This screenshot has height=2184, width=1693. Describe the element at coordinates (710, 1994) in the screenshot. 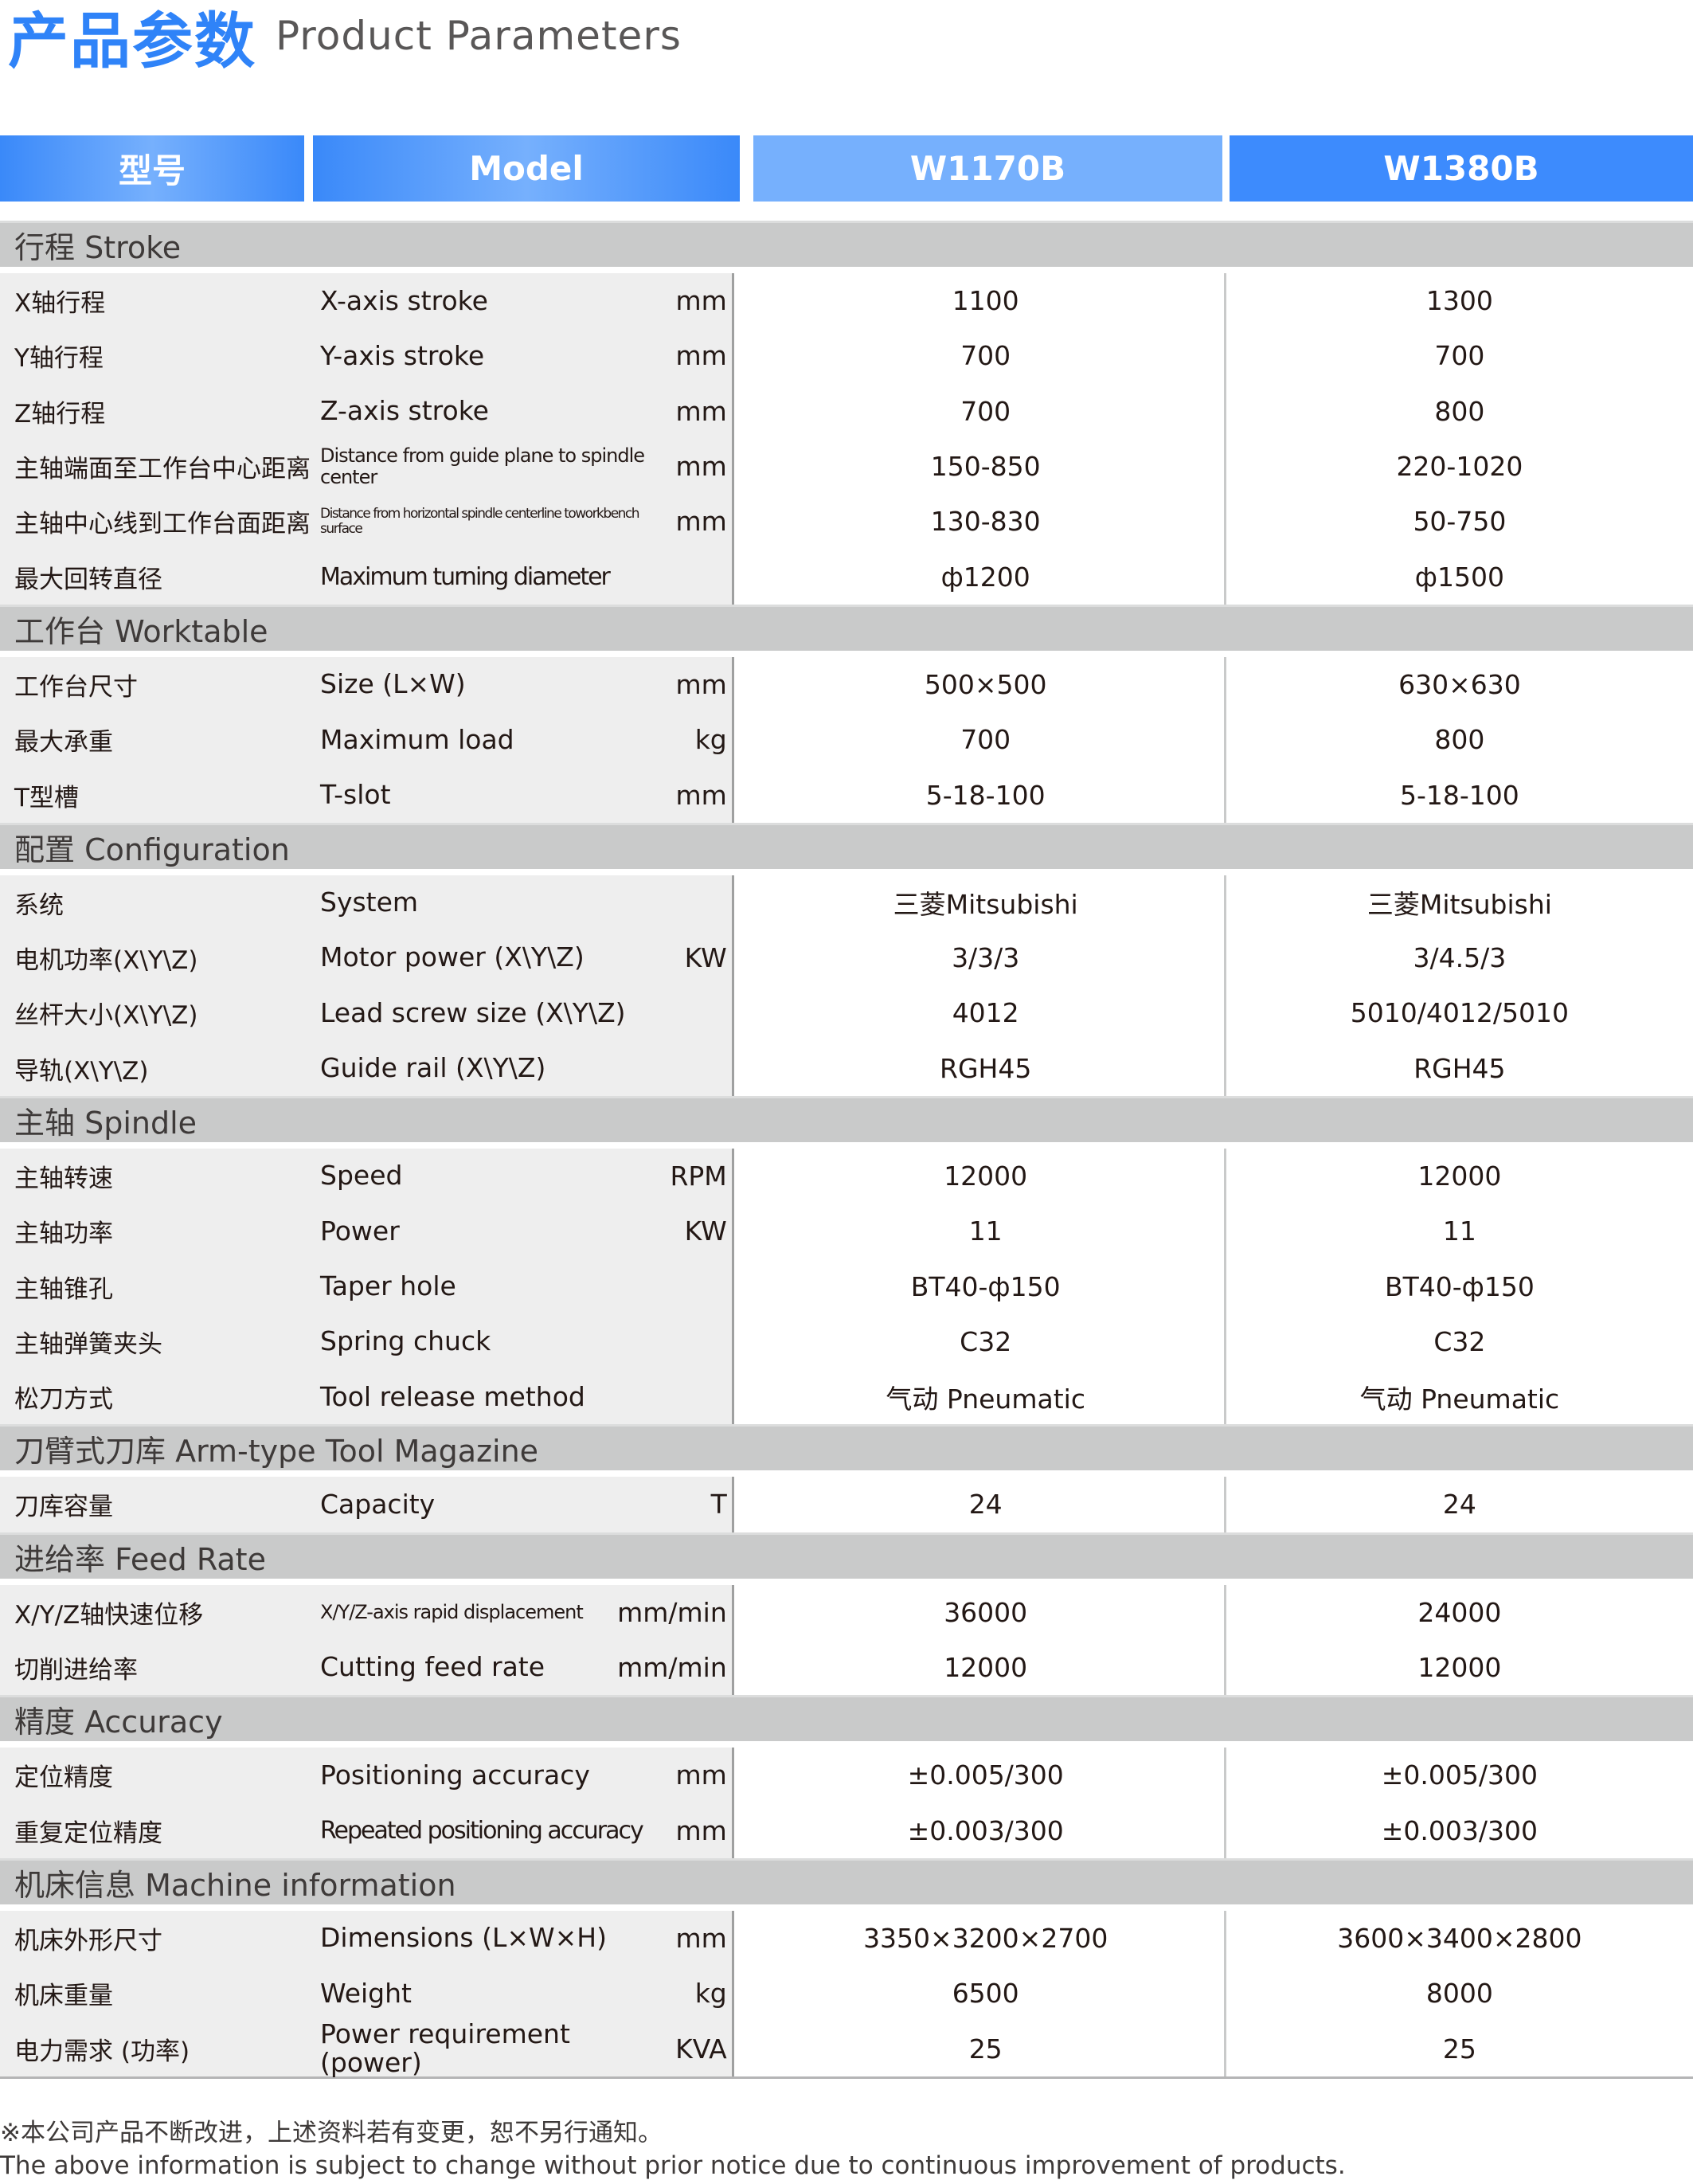

I see `unit: kg` at that location.